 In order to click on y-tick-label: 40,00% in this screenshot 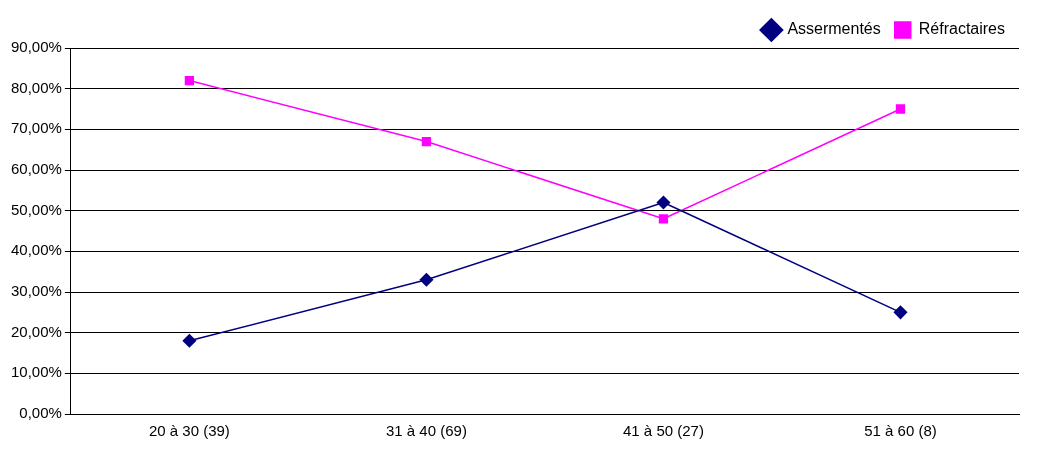, I will do `click(36, 250)`.